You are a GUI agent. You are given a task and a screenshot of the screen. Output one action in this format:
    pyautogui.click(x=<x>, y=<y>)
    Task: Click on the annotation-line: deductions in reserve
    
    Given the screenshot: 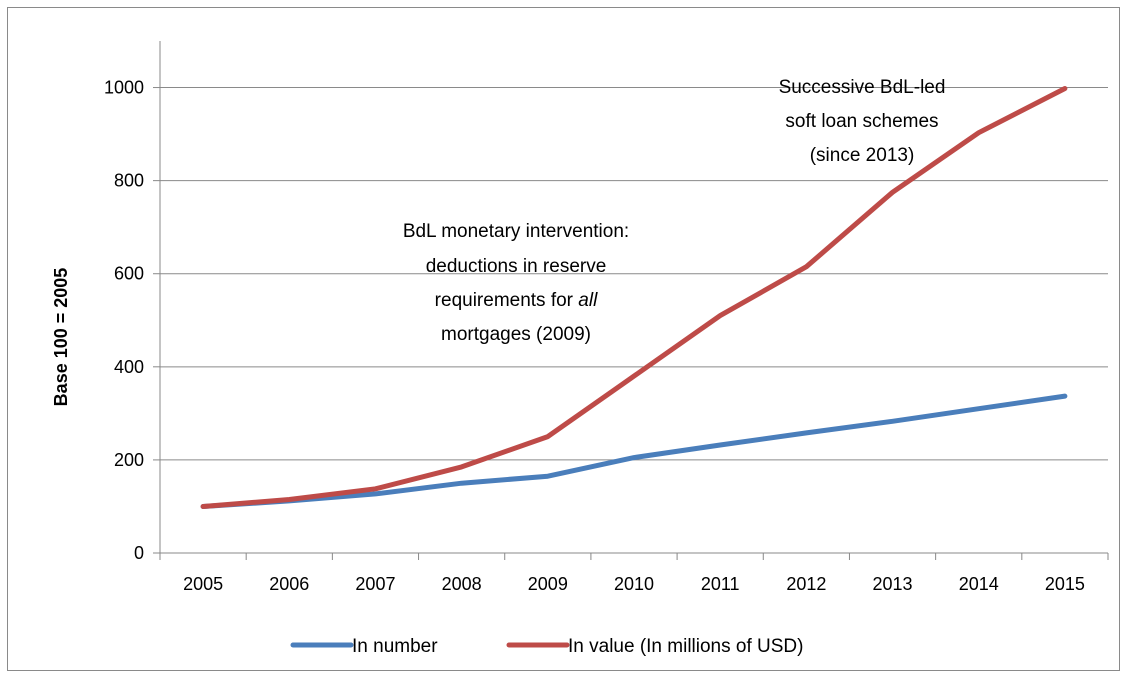 What is the action you would take?
    pyautogui.click(x=516, y=266)
    